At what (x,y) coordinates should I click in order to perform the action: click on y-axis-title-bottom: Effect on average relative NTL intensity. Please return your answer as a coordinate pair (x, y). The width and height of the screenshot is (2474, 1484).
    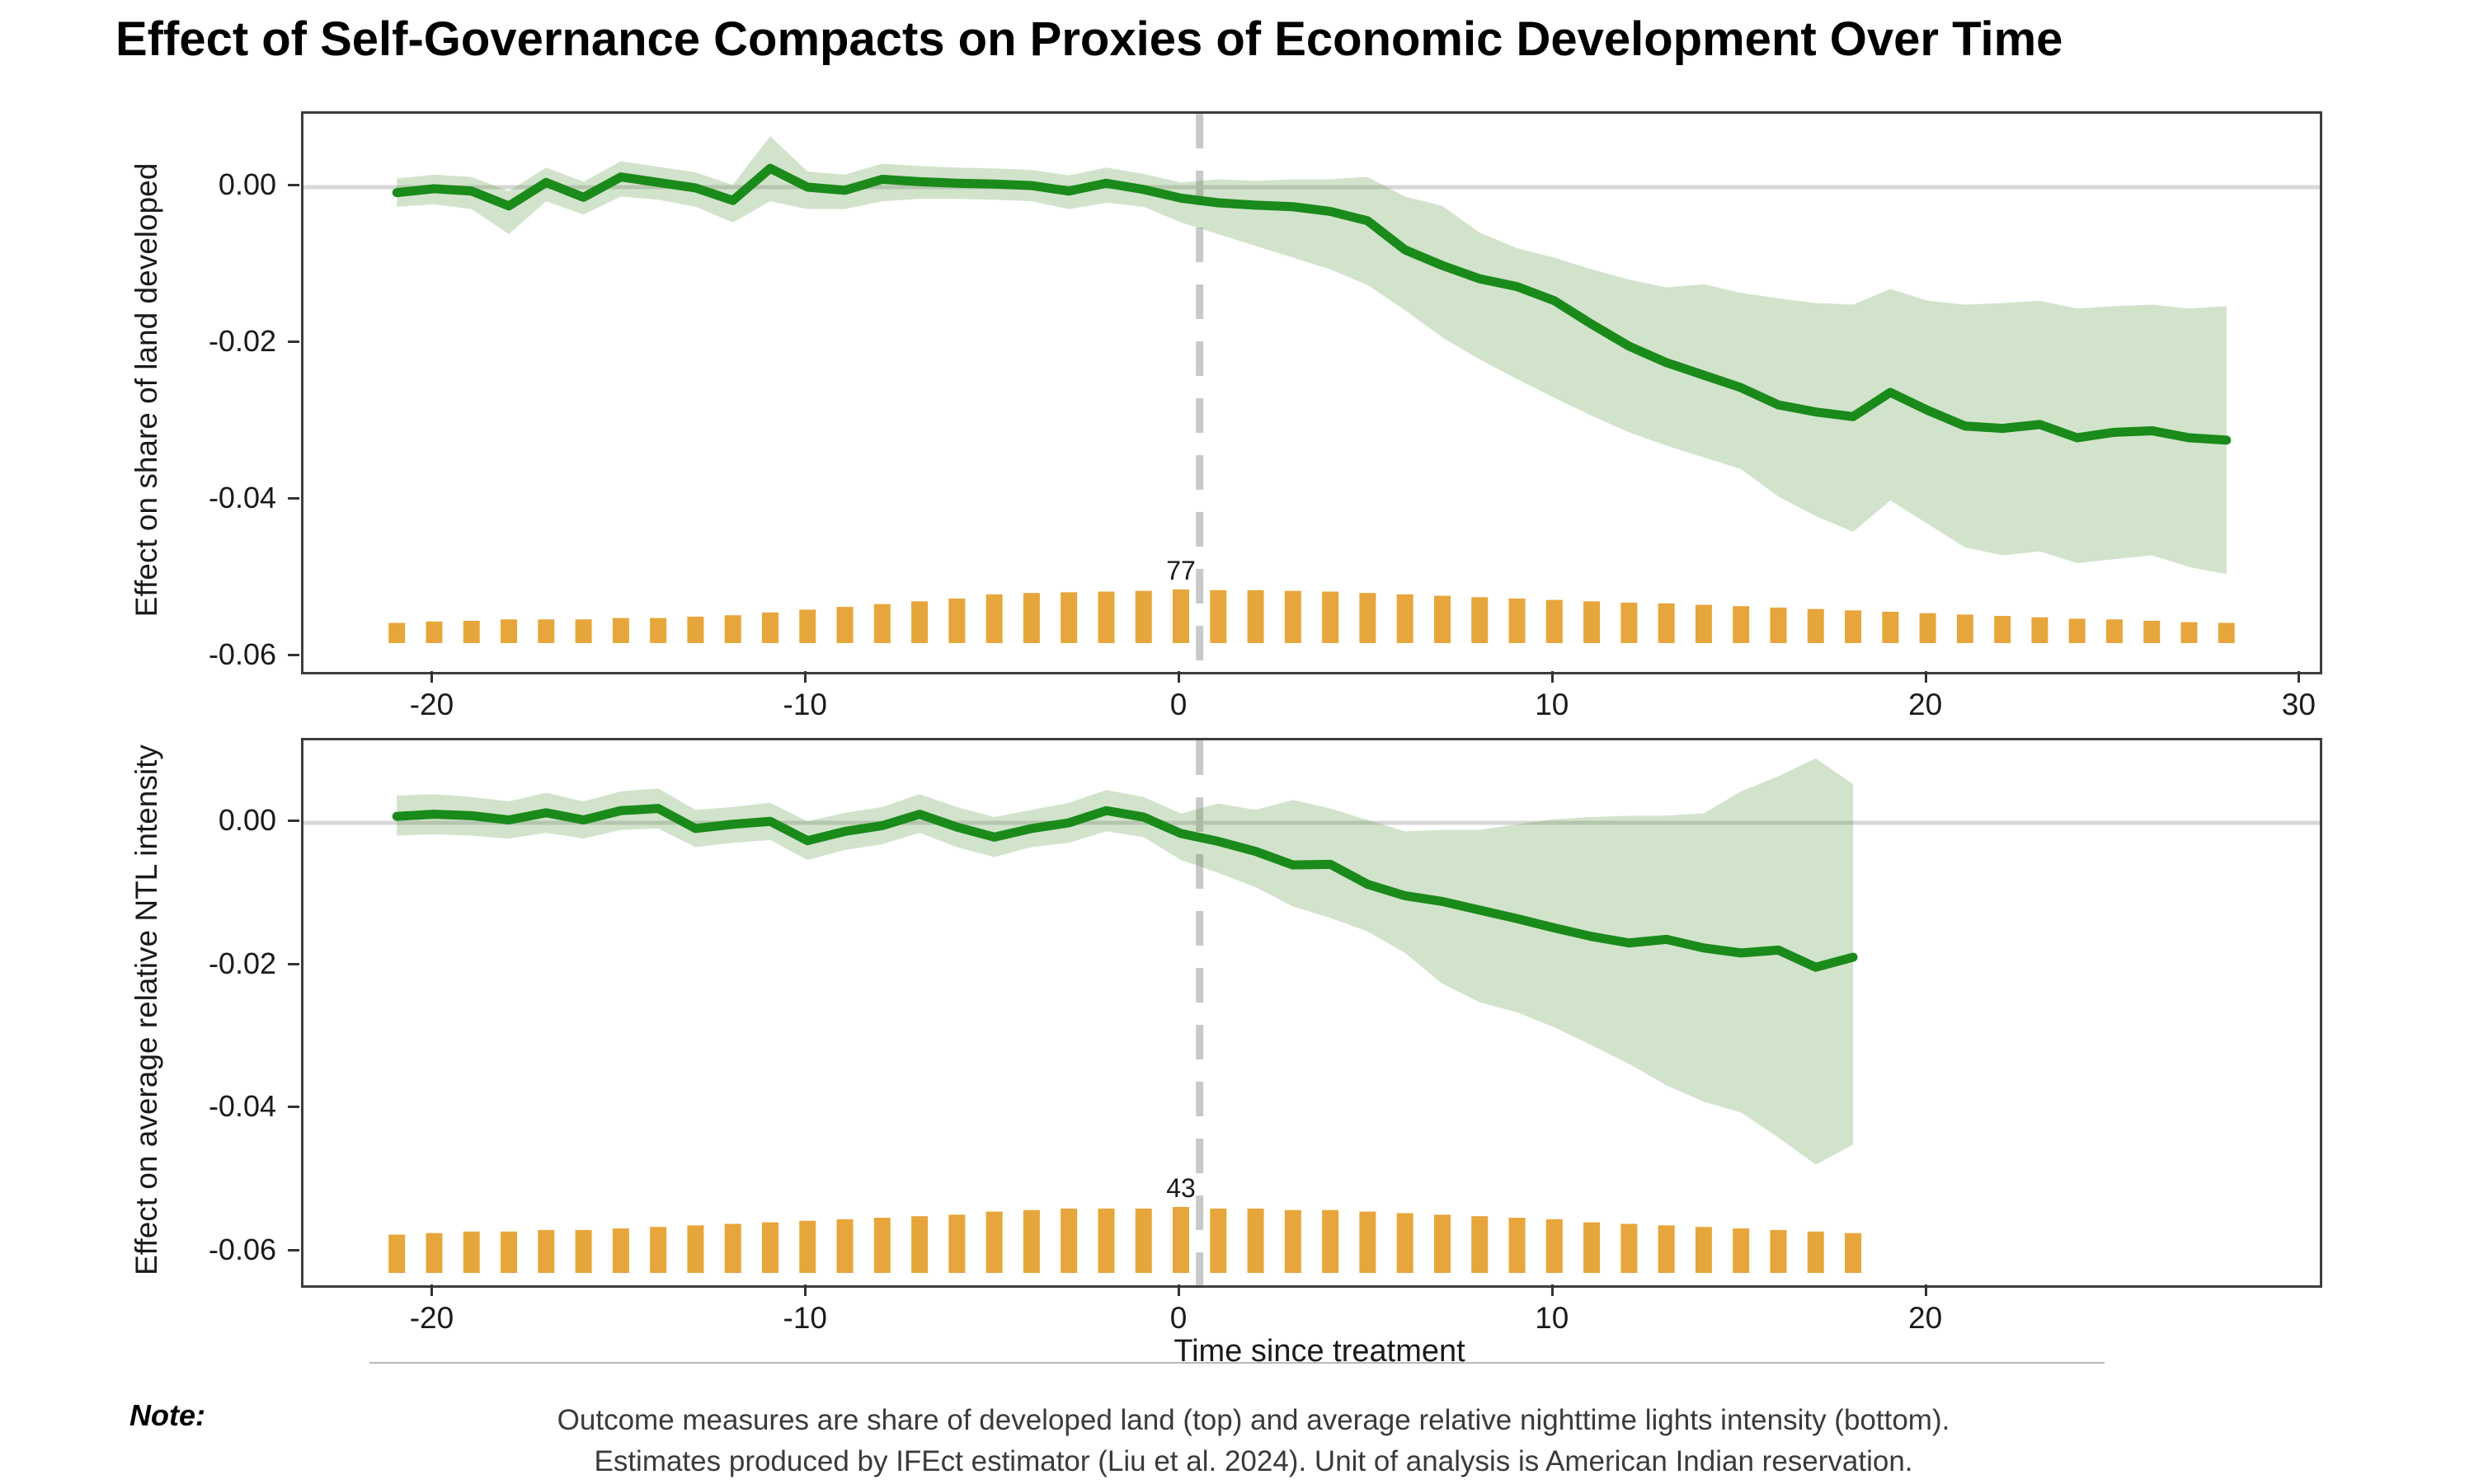
    Looking at the image, I should click on (146, 1009).